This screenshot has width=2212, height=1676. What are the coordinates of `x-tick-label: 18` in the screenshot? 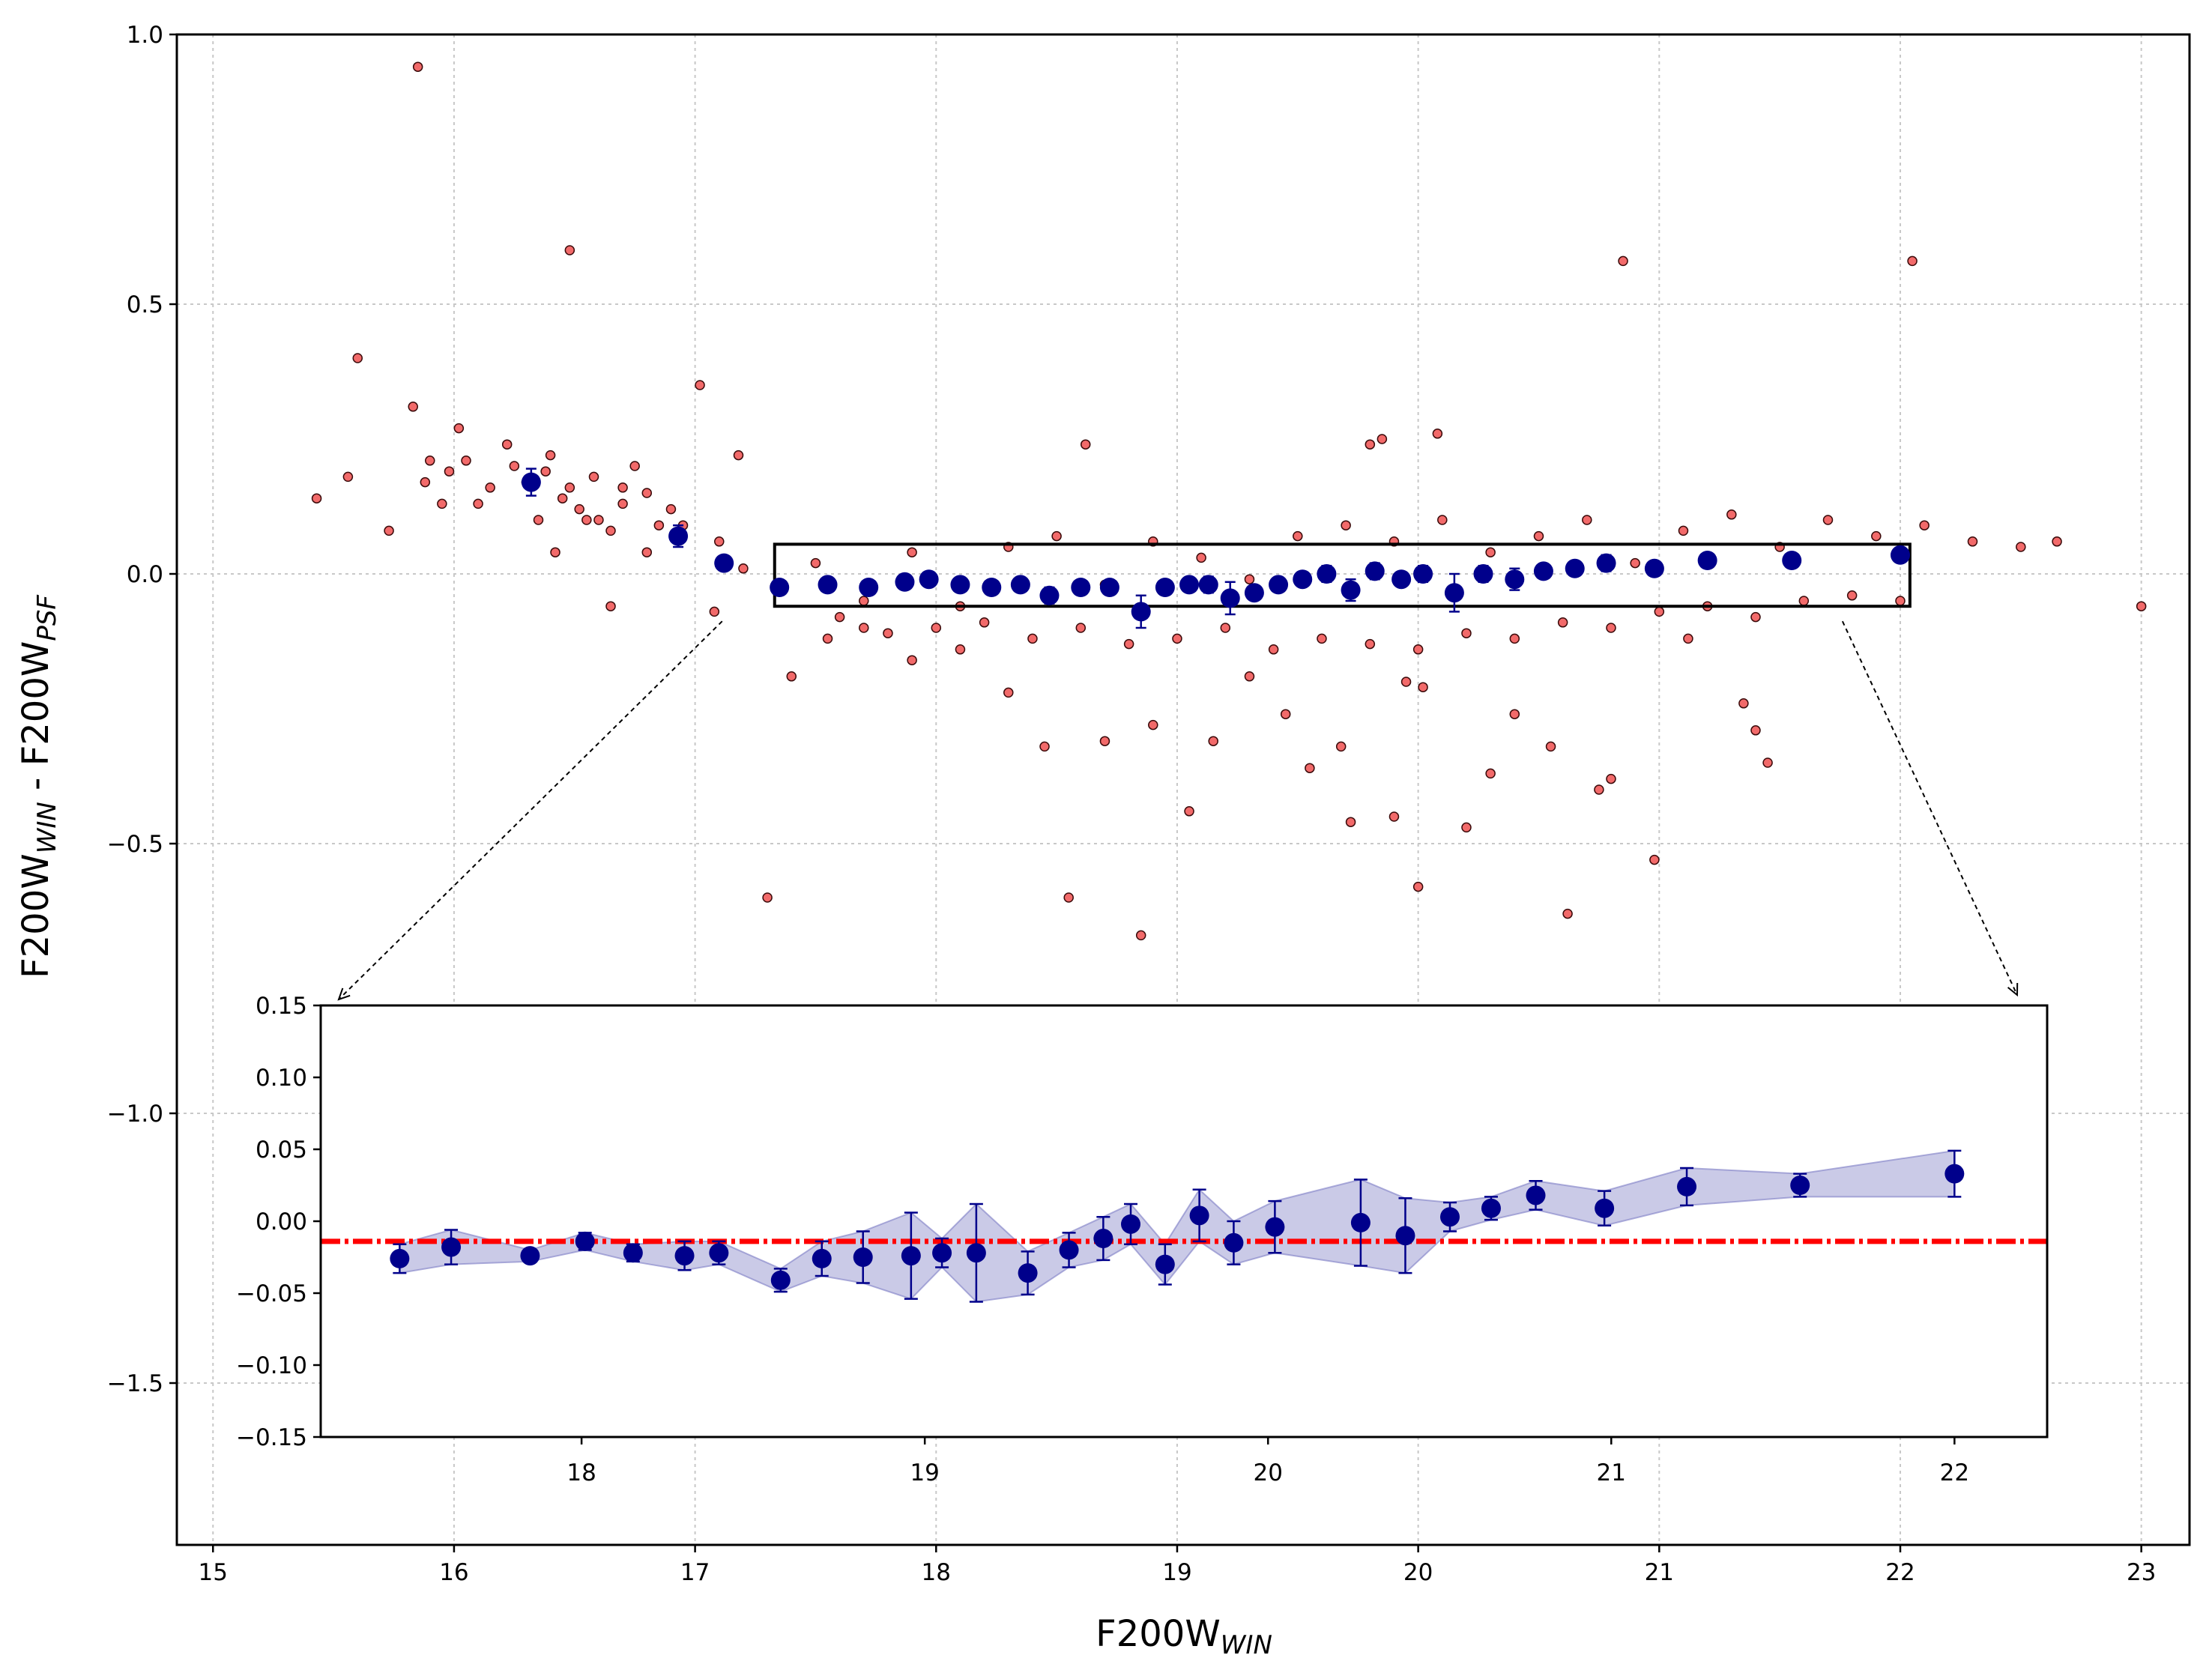 It's located at (937, 1572).